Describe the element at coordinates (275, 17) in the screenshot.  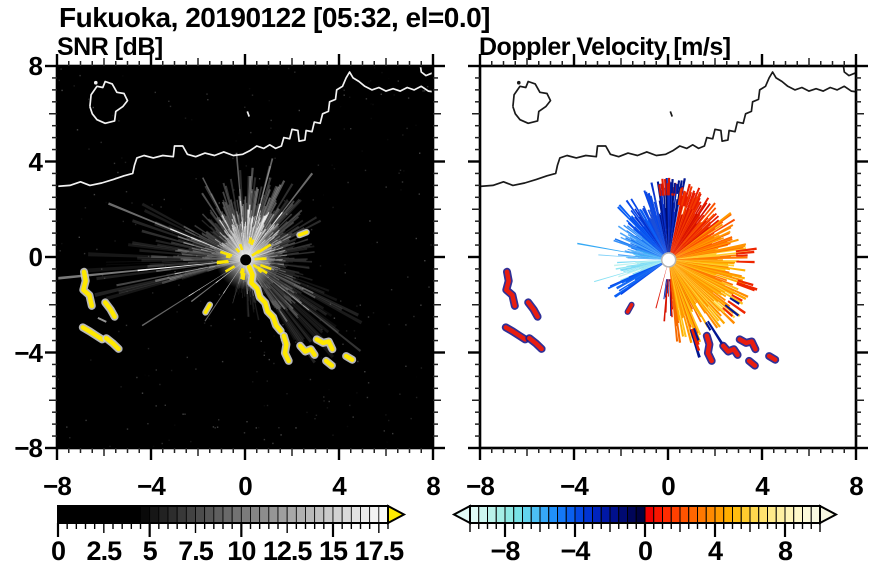
I see `figure-title: Fukuoka, 20190122 [05:32, el=0.0]` at that location.